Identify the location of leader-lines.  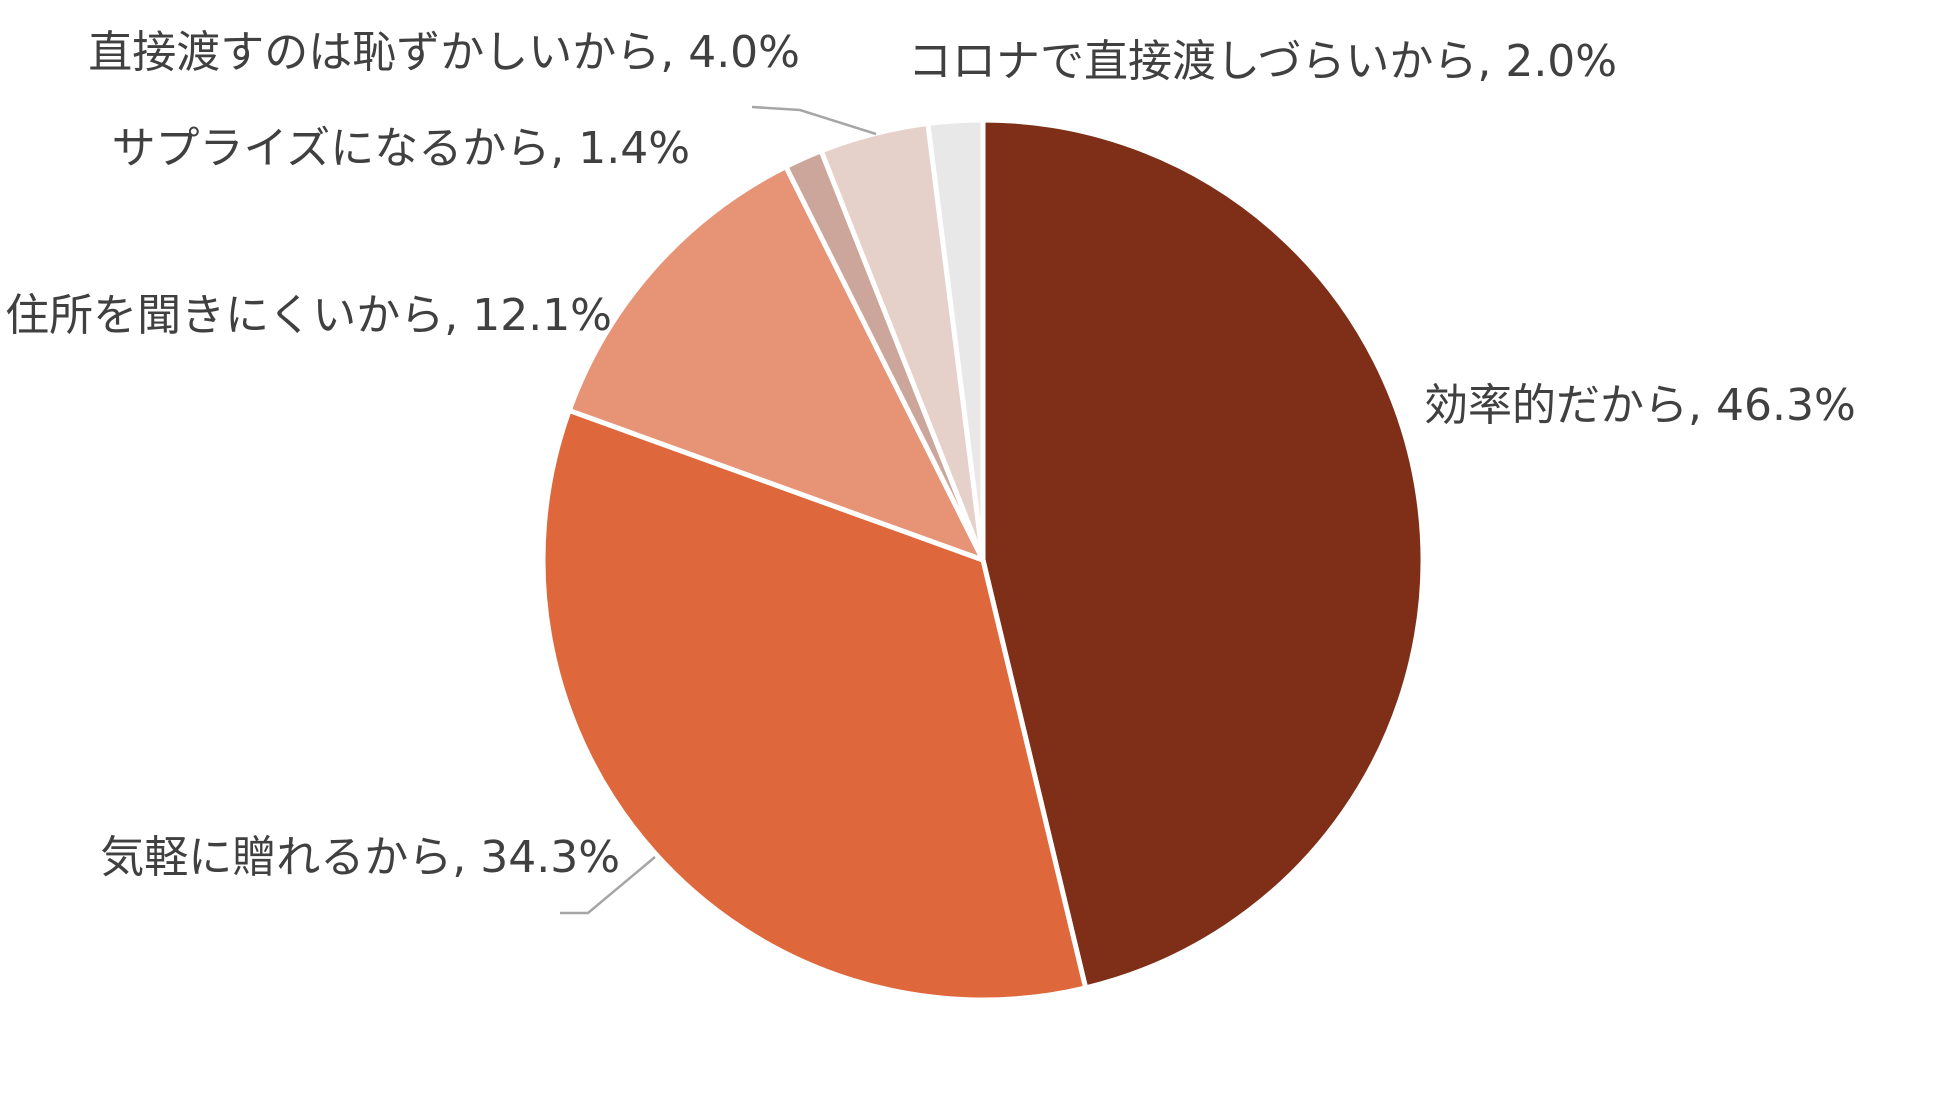
(718, 510).